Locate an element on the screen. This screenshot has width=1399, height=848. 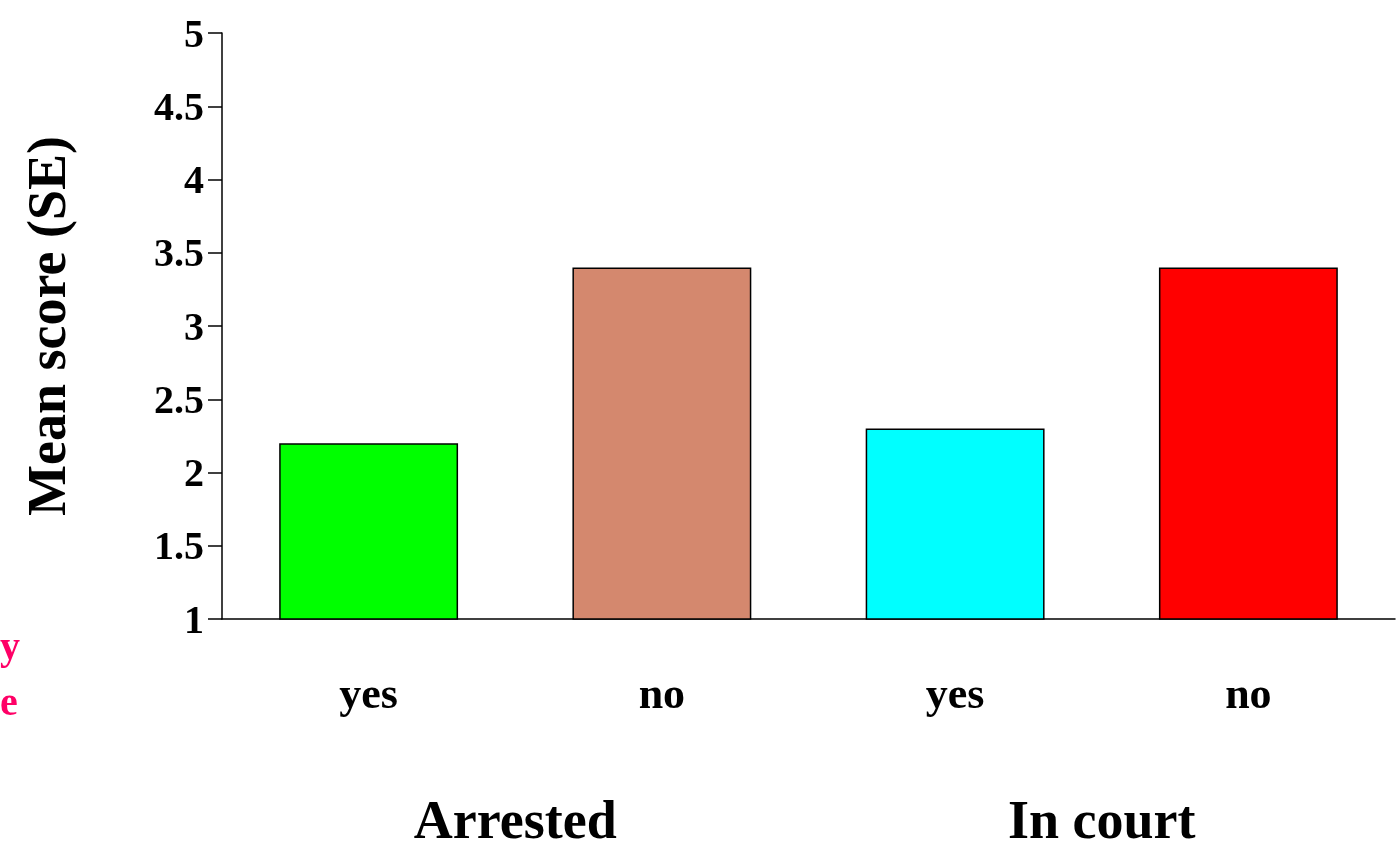
y-axis-title: Mean score (SE) is located at coordinates (47, 326).